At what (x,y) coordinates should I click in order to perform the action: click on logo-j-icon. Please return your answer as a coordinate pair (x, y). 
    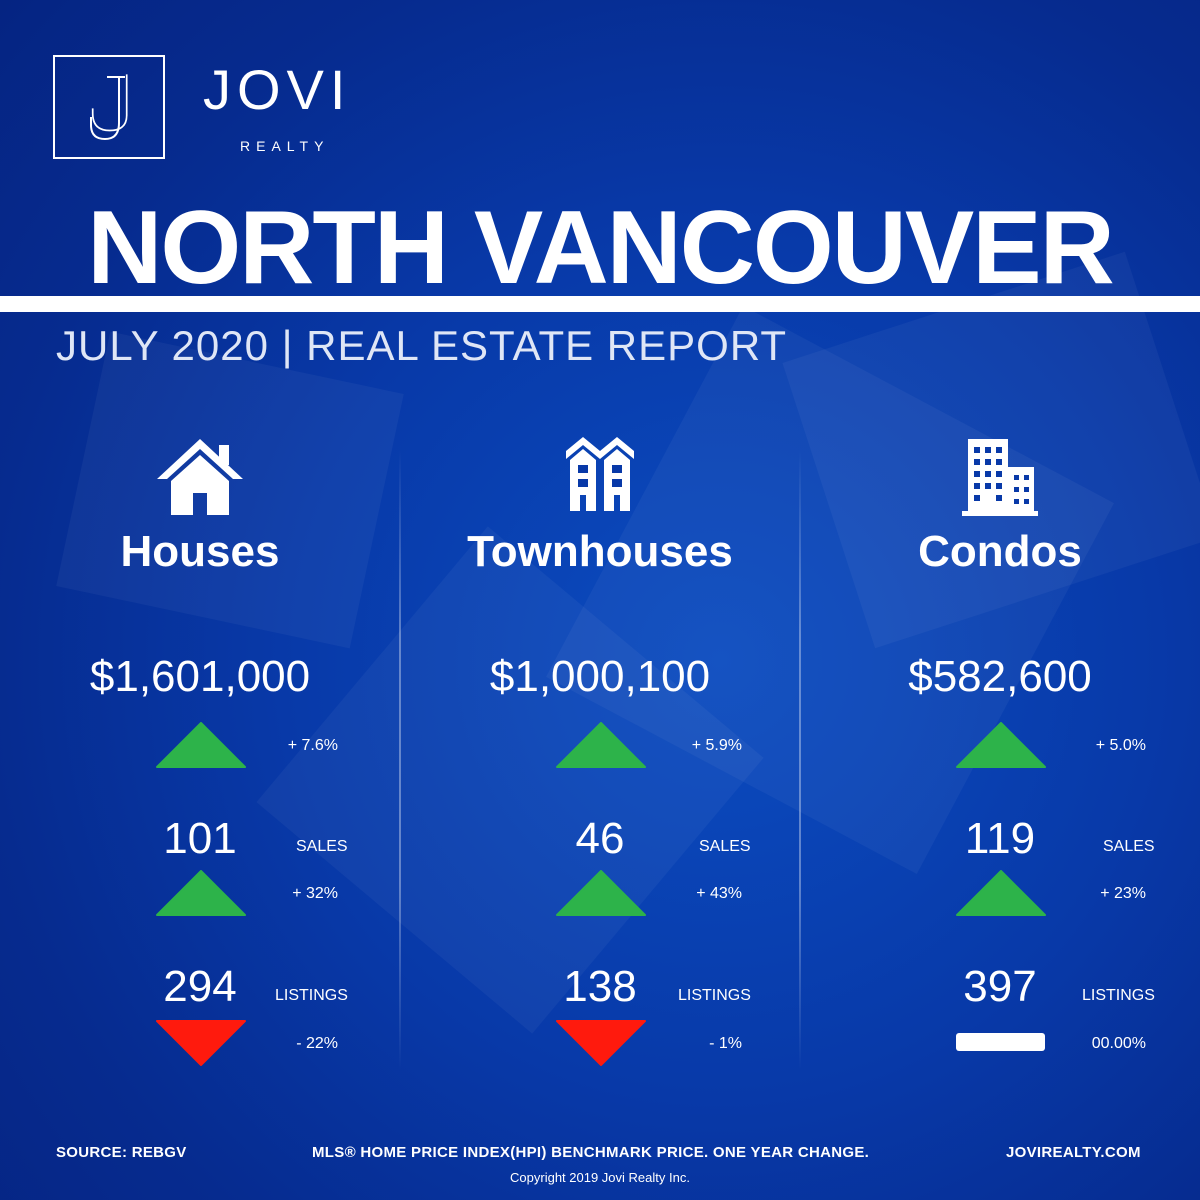
    Looking at the image, I should click on (109, 107).